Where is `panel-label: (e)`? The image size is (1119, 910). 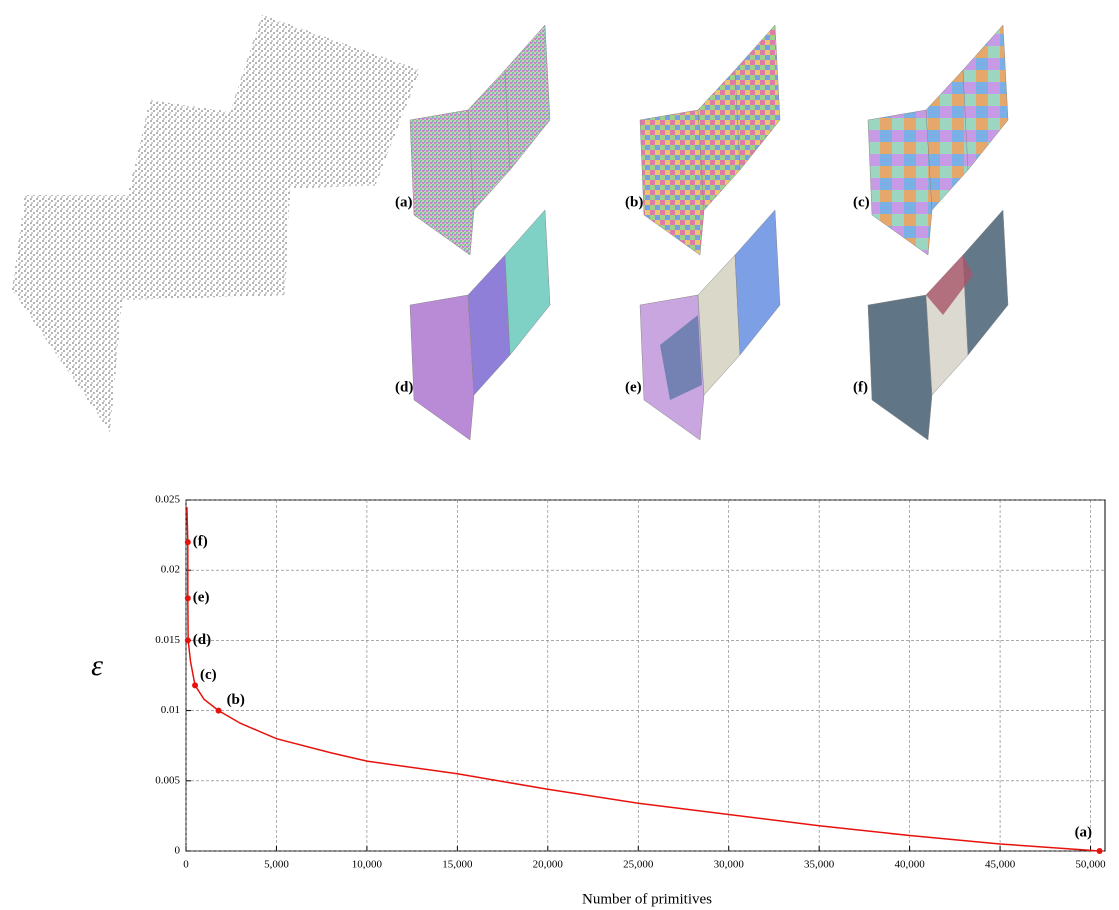
panel-label: (e) is located at coordinates (633, 387).